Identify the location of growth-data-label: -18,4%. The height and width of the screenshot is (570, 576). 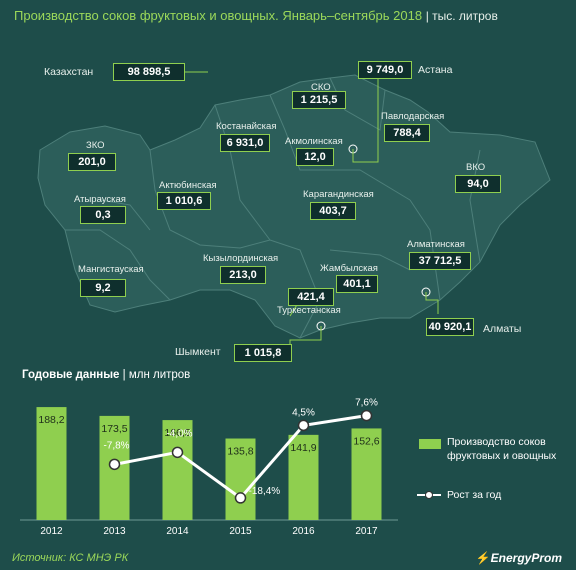
(265, 491).